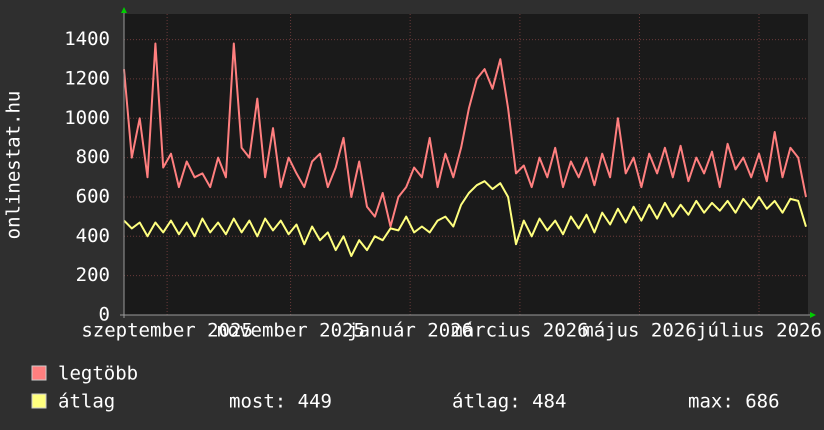 The image size is (824, 430). Describe the element at coordinates (93, 157) in the screenshot. I see `y-tick-label: 800` at that location.